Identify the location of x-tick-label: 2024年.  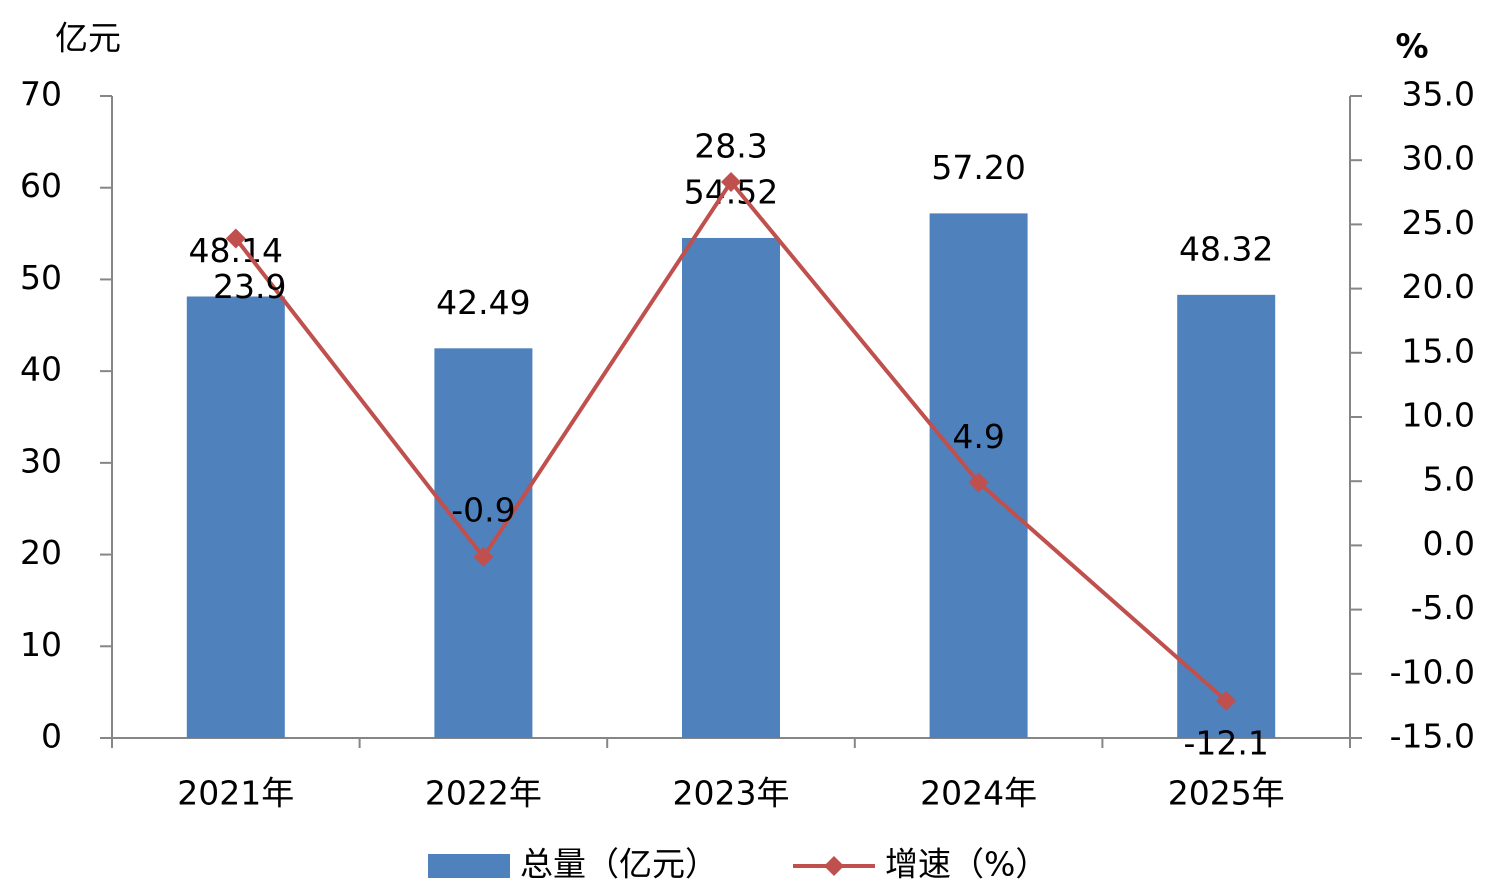
(978, 793).